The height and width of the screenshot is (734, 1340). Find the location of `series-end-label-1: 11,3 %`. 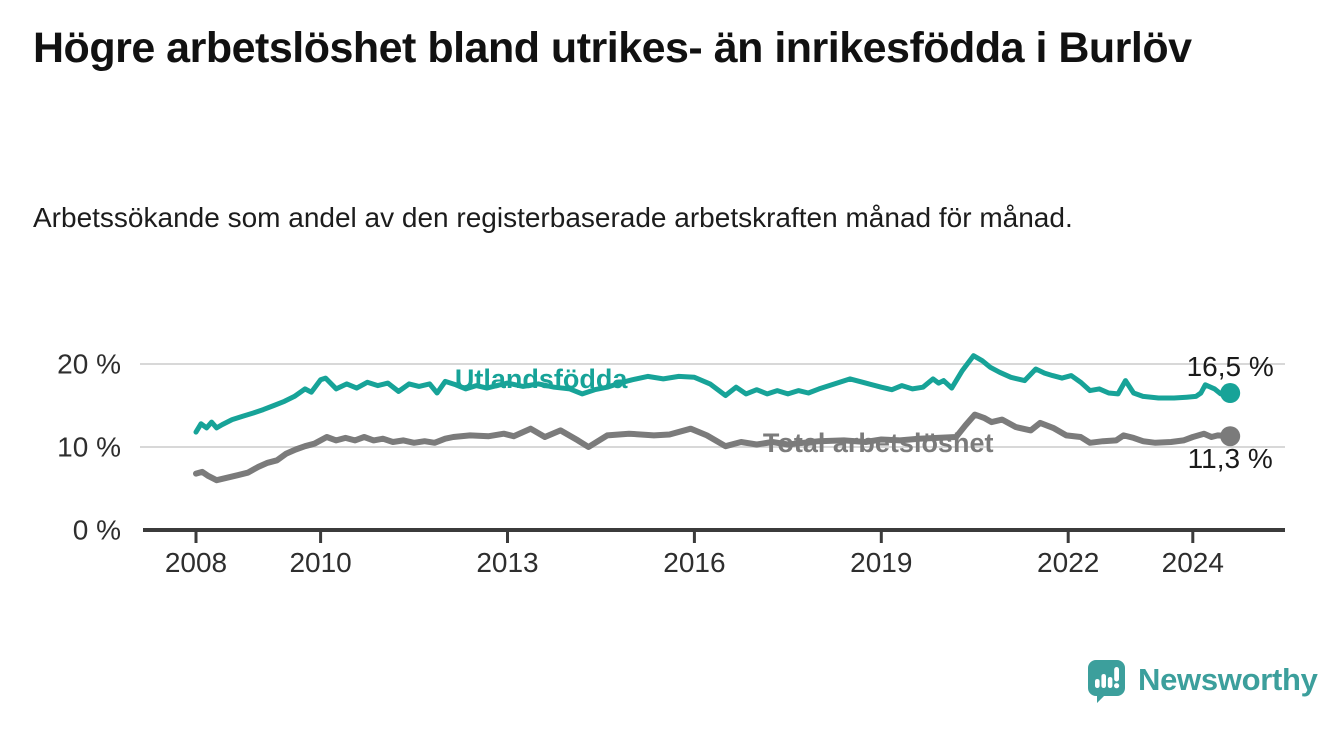

series-end-label-1: 11,3 % is located at coordinates (1230, 458).